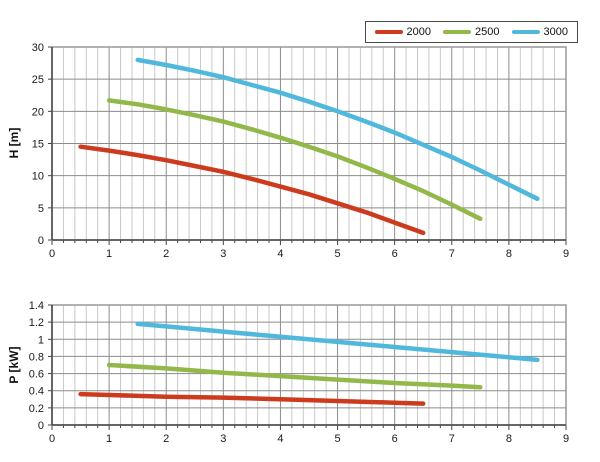 The image size is (600, 462). I want to click on y-tick-label: 1.4, so click(36, 306).